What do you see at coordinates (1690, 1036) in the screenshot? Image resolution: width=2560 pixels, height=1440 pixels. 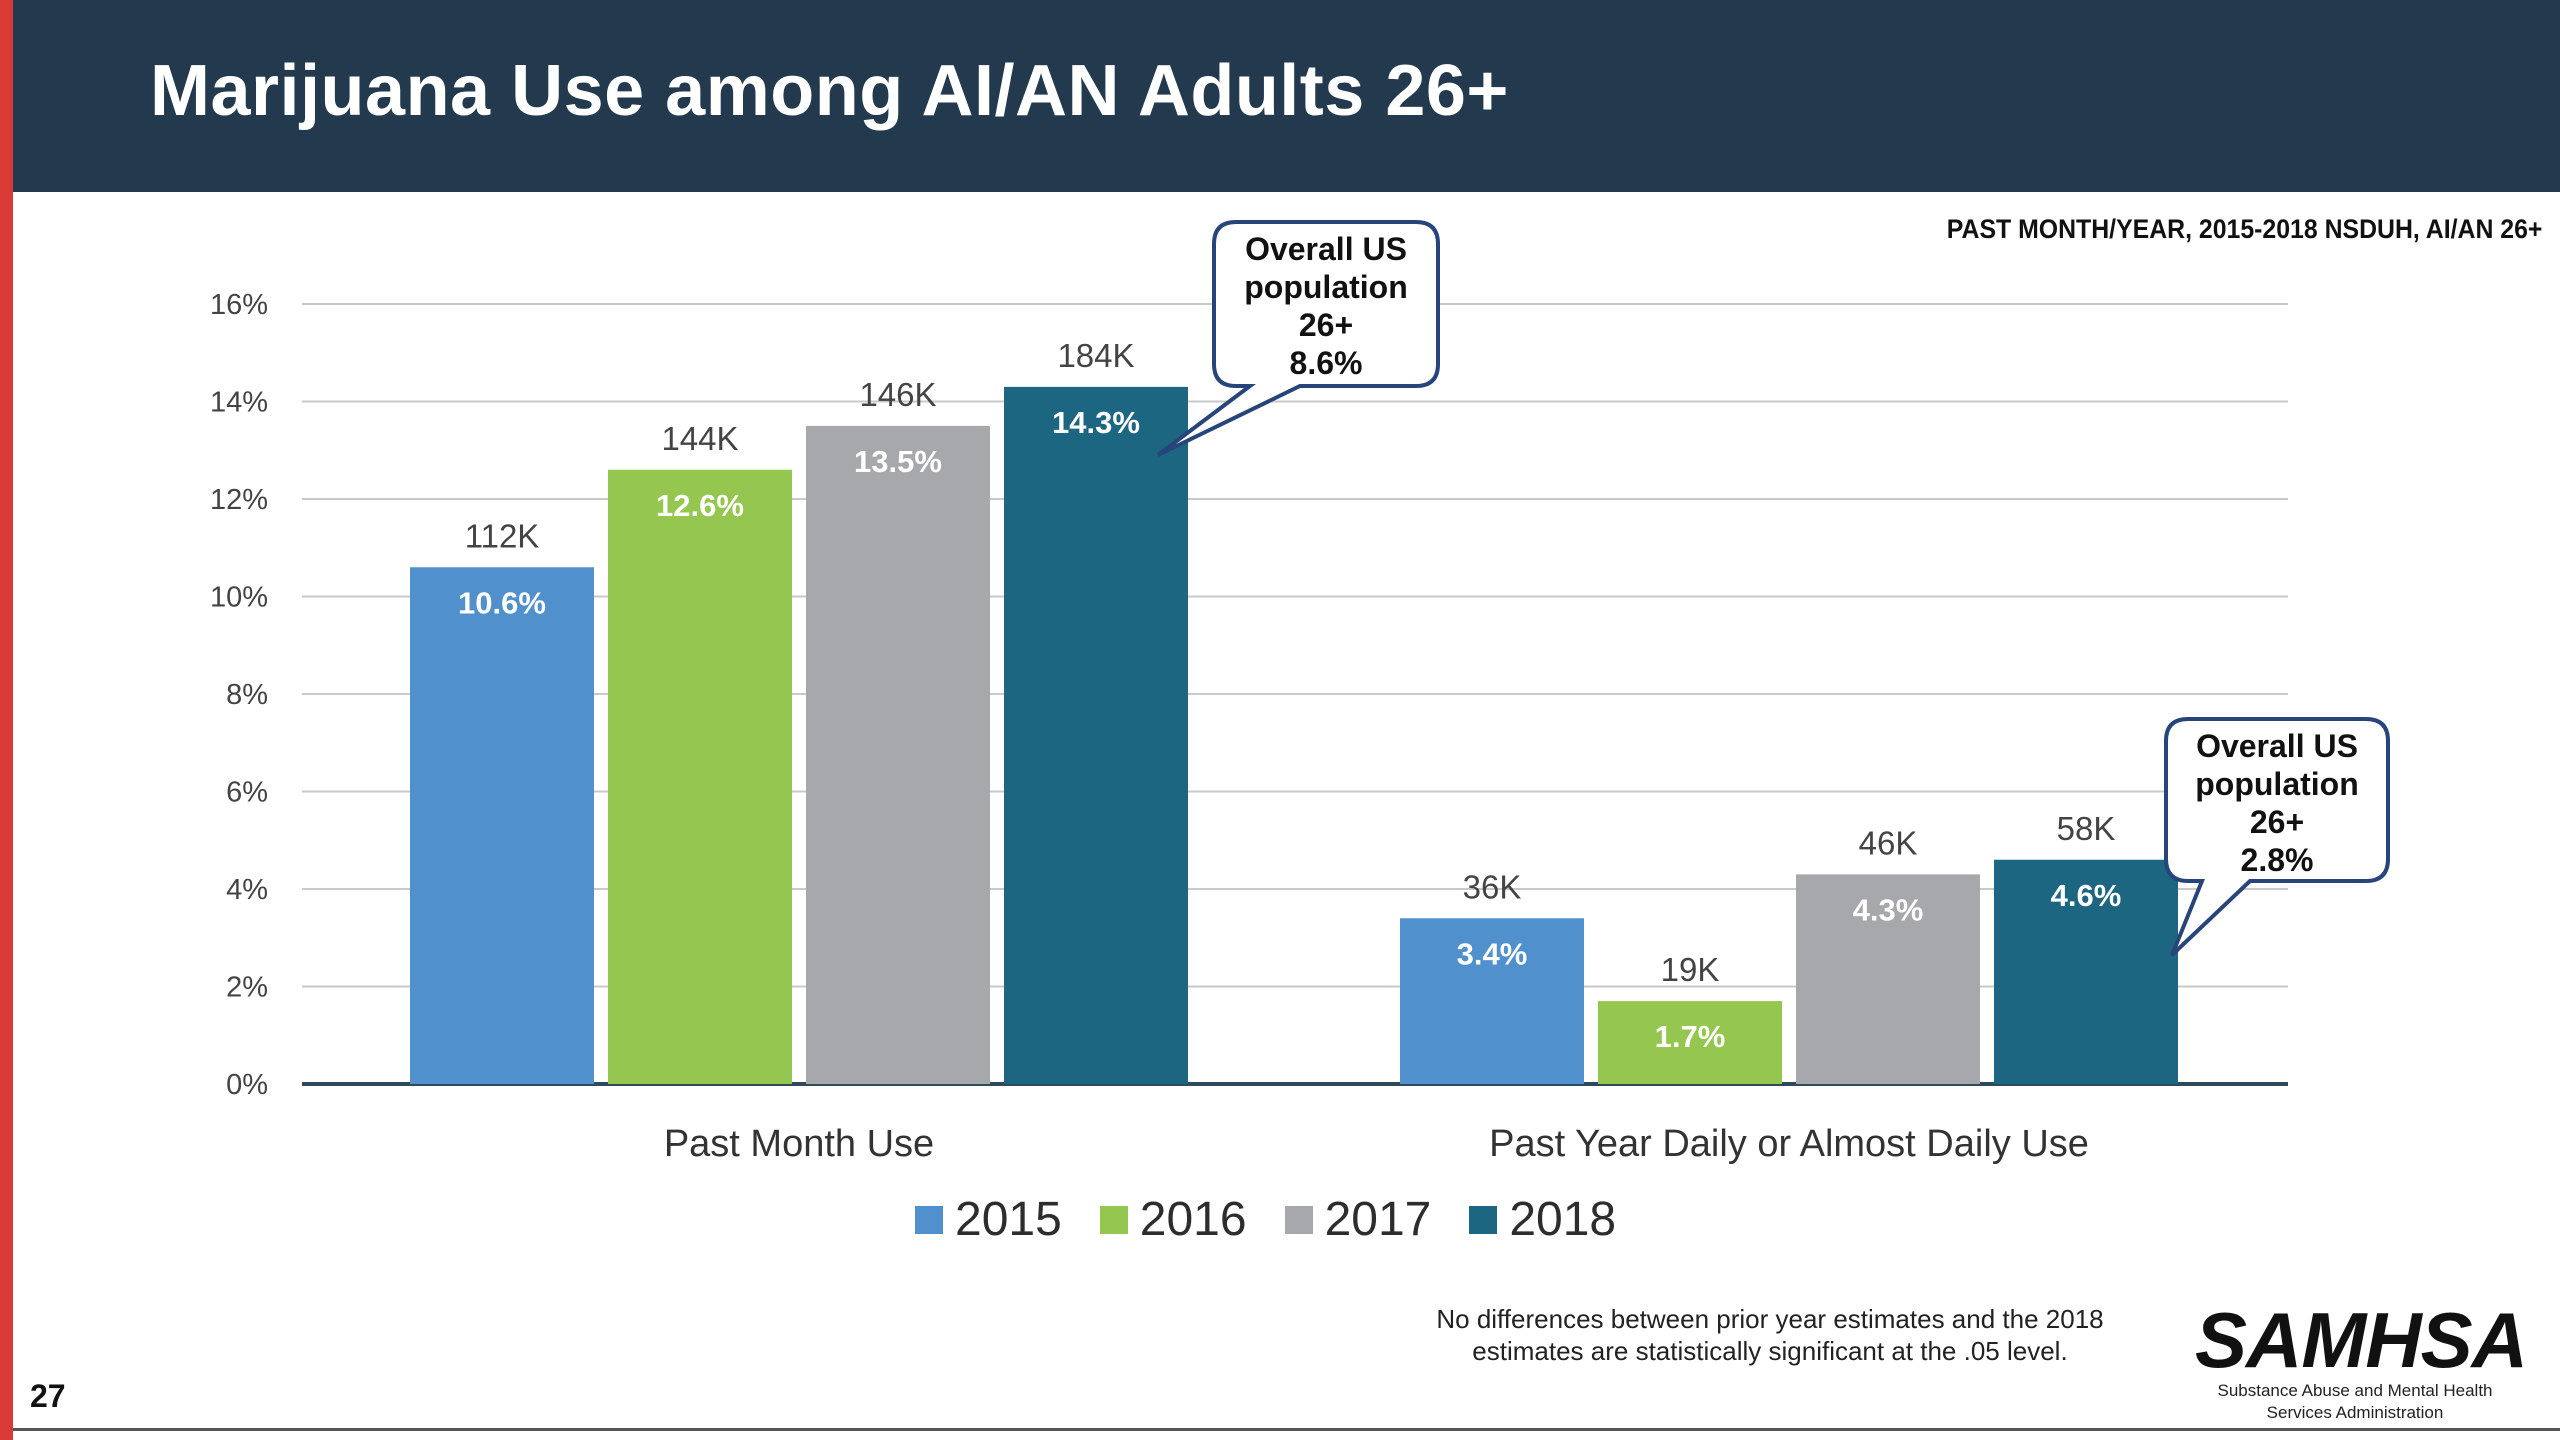 I see `bar-value-label: 1.7%` at bounding box center [1690, 1036].